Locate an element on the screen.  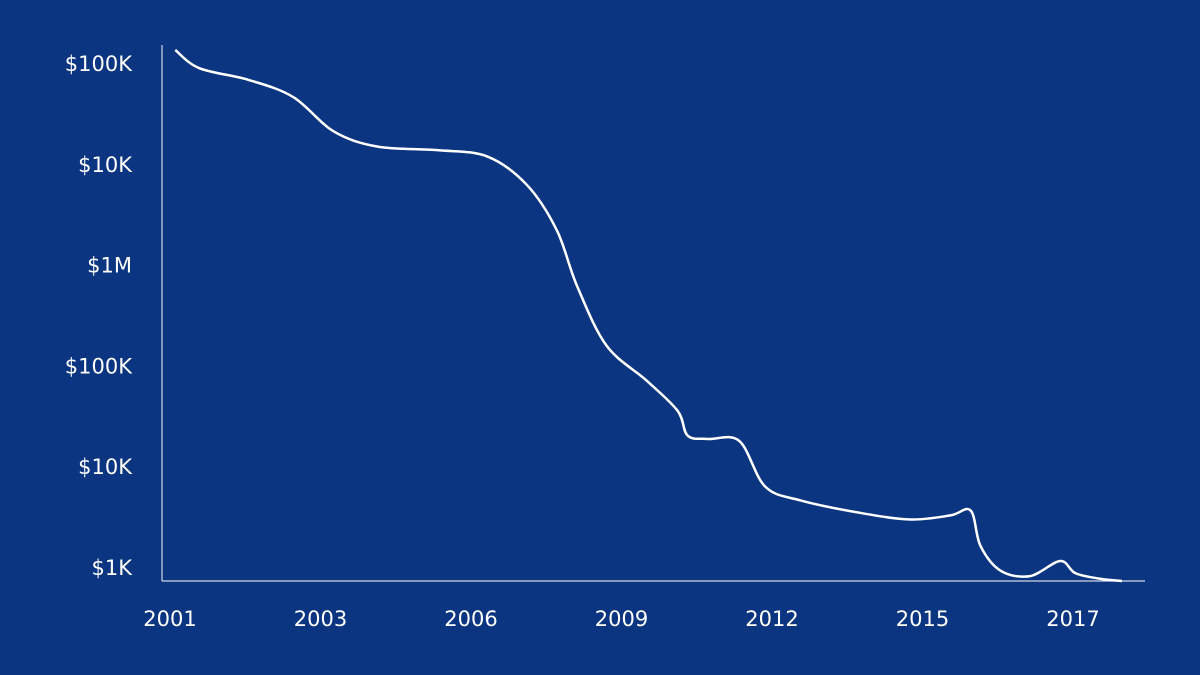
x-tick-label: 2015 is located at coordinates (922, 619).